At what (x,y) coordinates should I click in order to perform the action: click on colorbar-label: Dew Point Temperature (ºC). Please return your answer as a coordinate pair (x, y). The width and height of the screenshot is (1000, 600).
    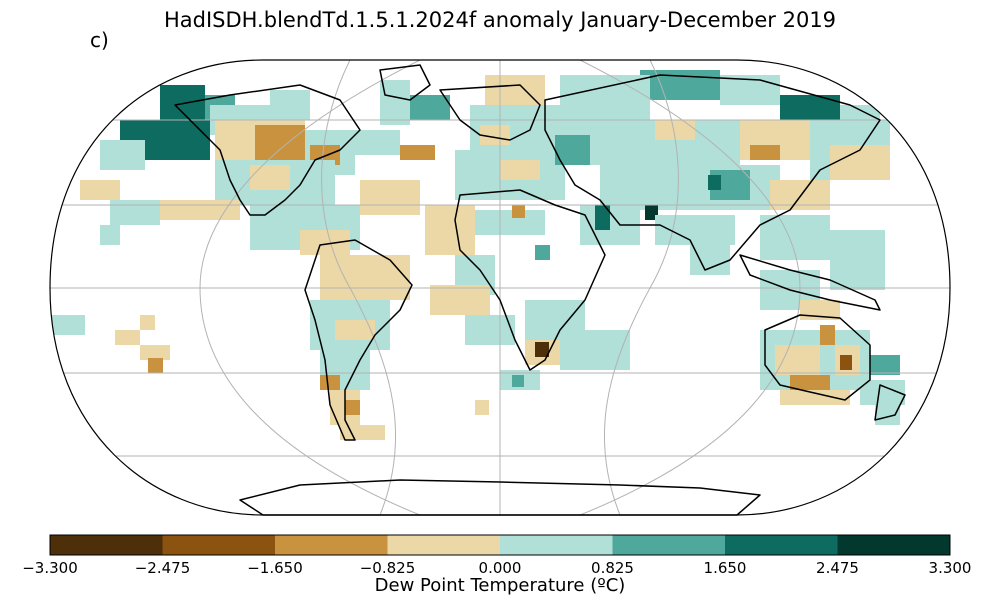
    Looking at the image, I should click on (500, 585).